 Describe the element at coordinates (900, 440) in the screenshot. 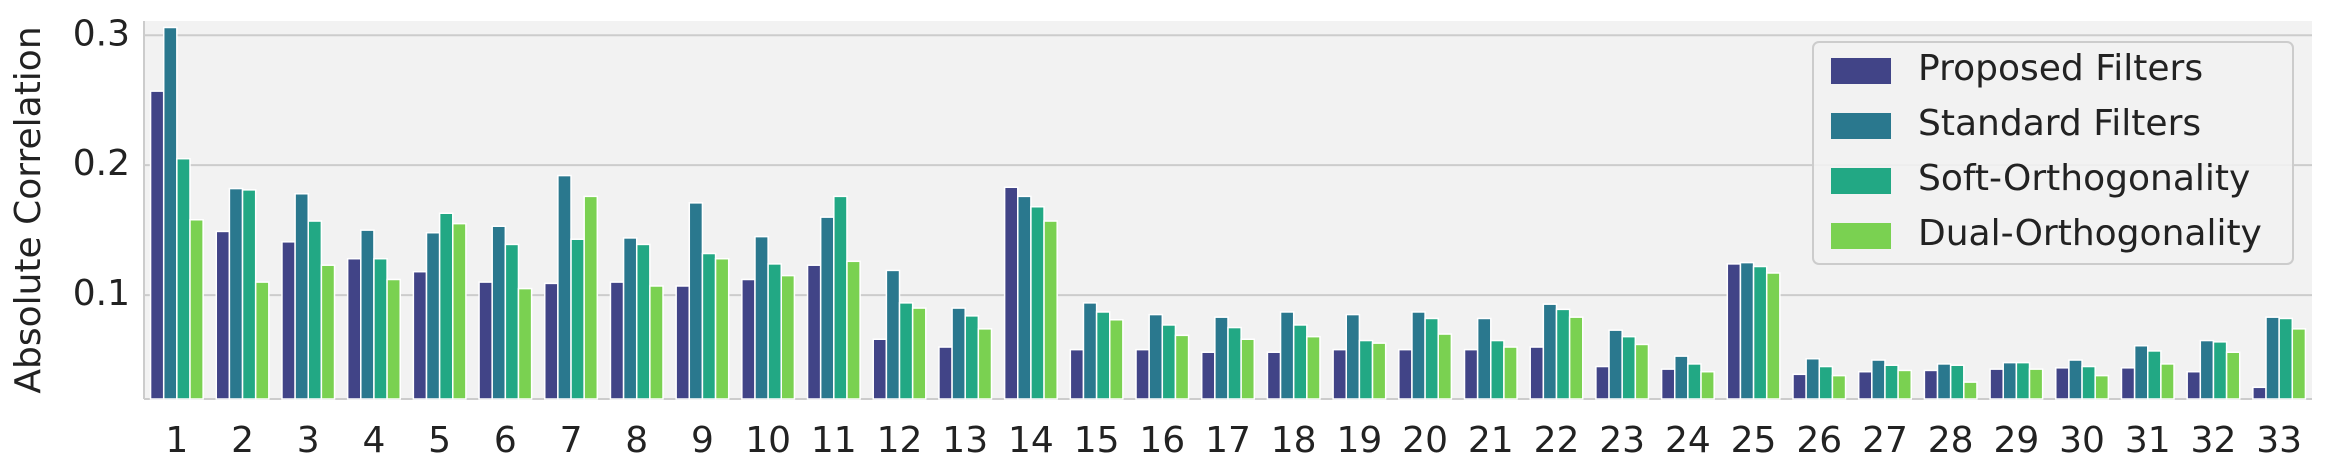

I see `x-tick-label: 12` at that location.